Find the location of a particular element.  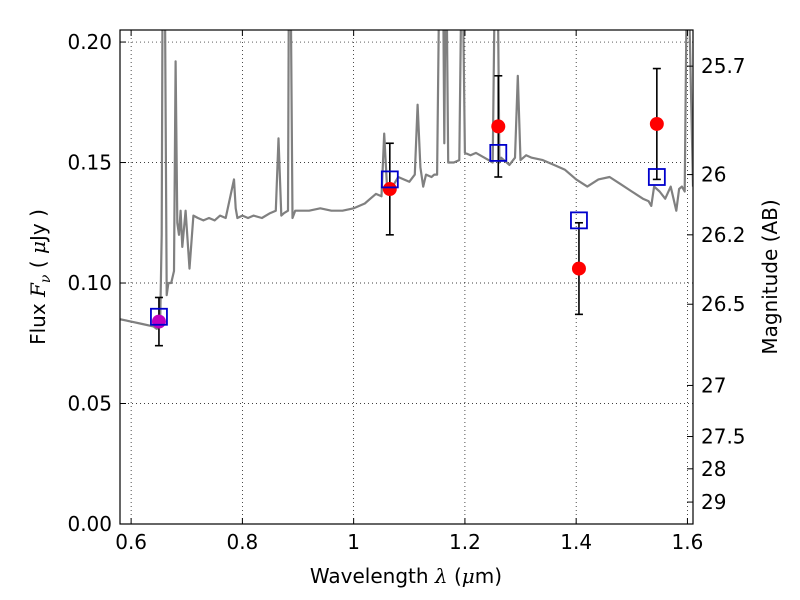

x-axis-label: Wavelength λ (μm) is located at coordinates (406, 576).